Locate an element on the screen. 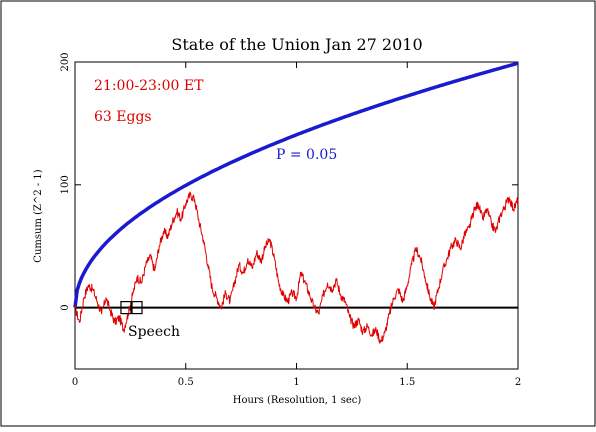  eggs-count-note: 63 Eggs is located at coordinates (123, 117).